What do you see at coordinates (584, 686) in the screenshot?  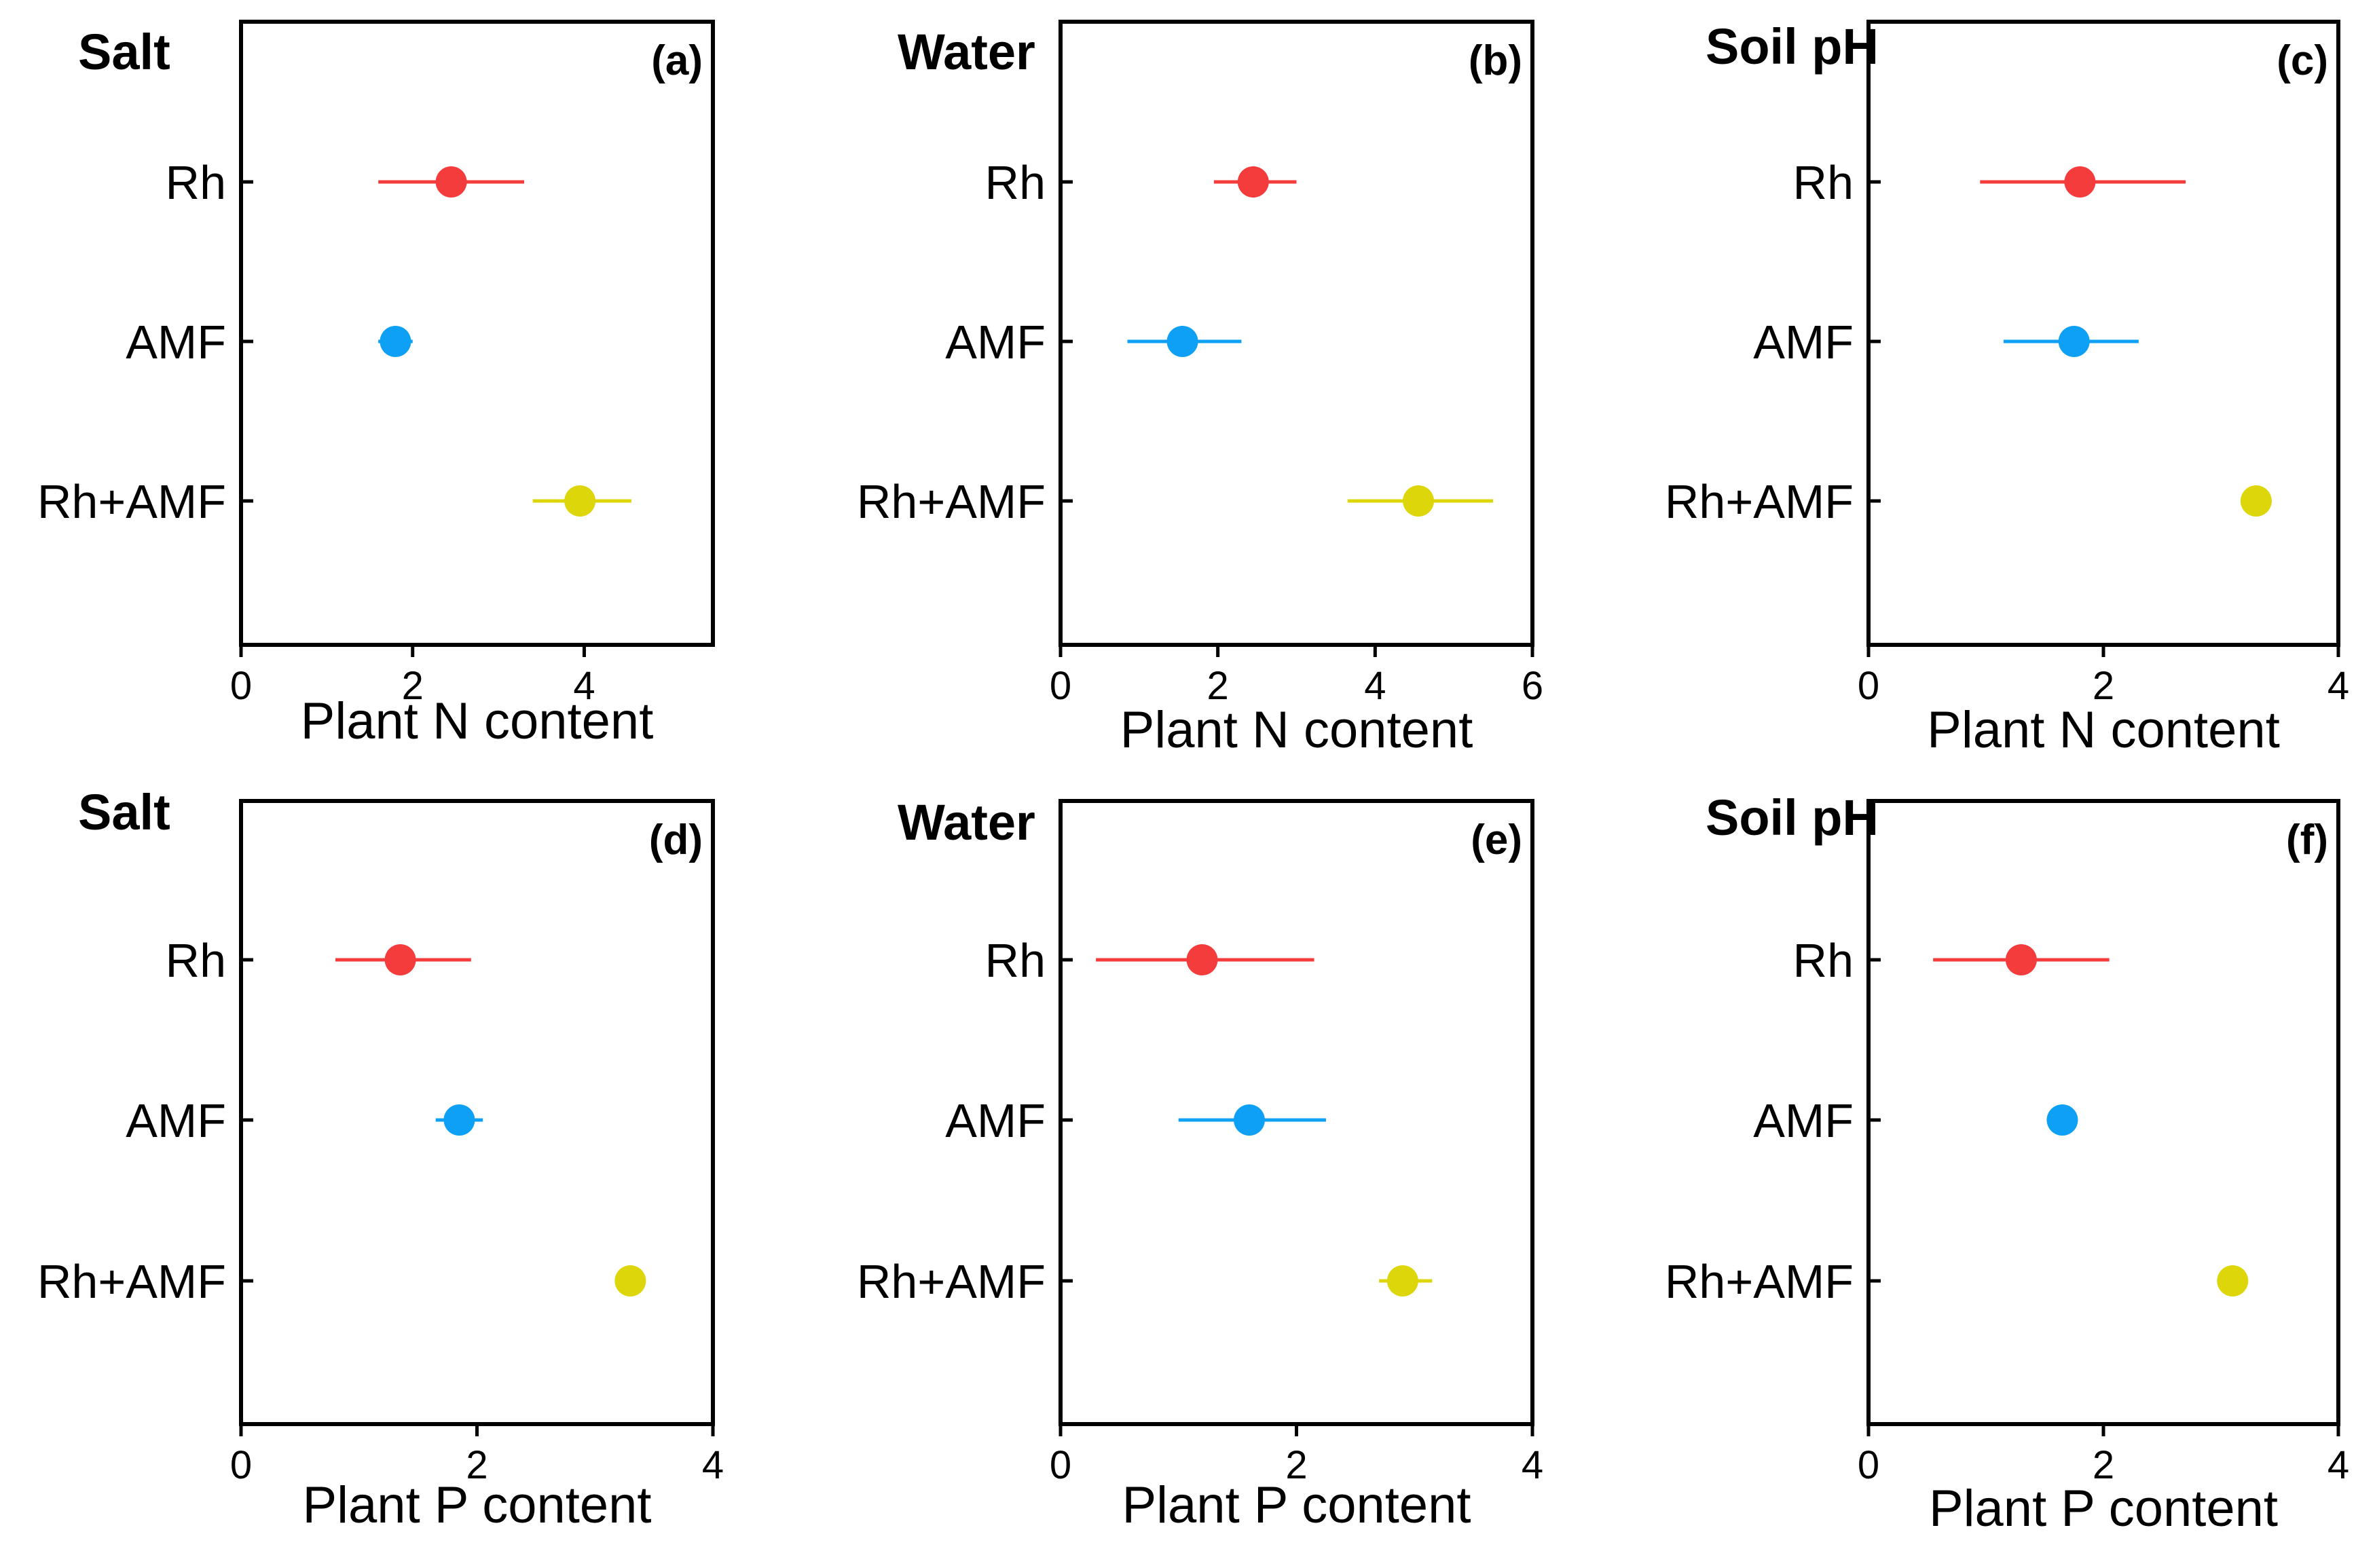 I see `chart-0-xtick-label-2: 4` at bounding box center [584, 686].